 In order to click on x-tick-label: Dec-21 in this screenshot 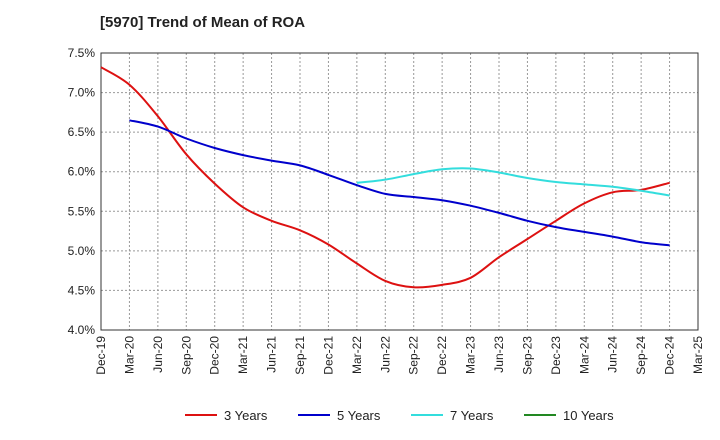, I will do `click(328, 355)`.